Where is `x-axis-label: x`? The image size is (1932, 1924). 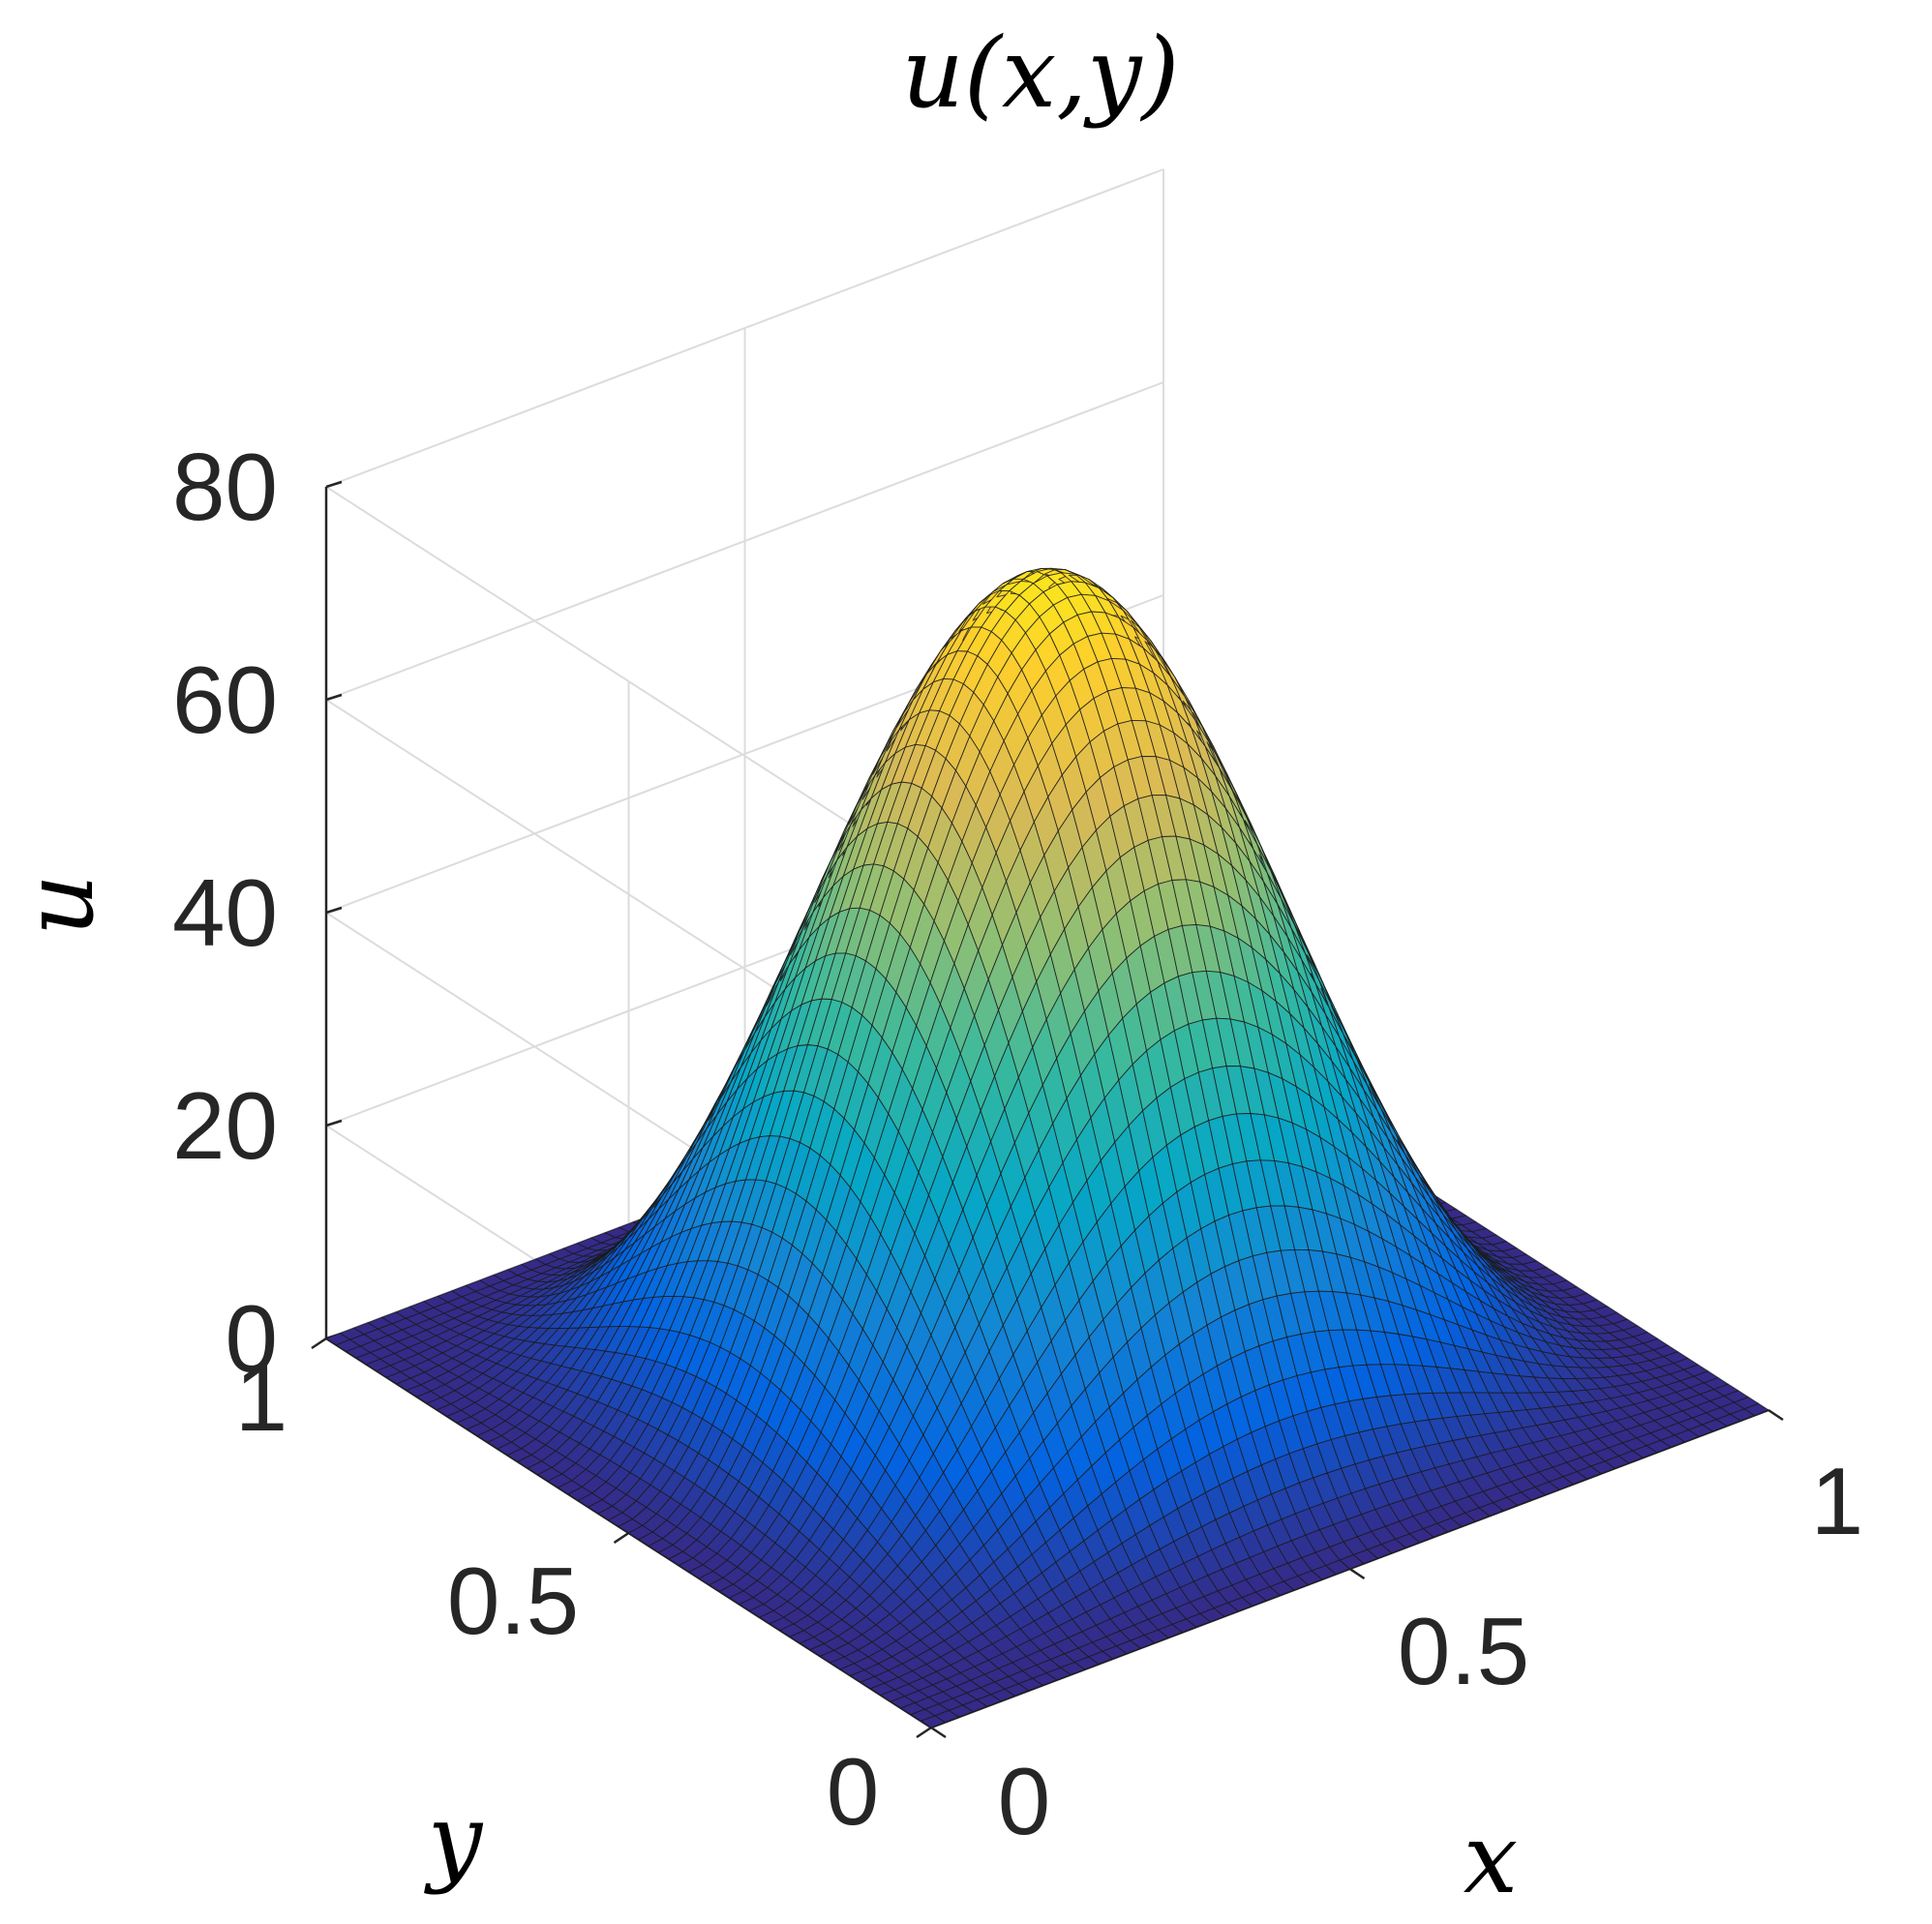
x-axis-label: x is located at coordinates (1491, 1859).